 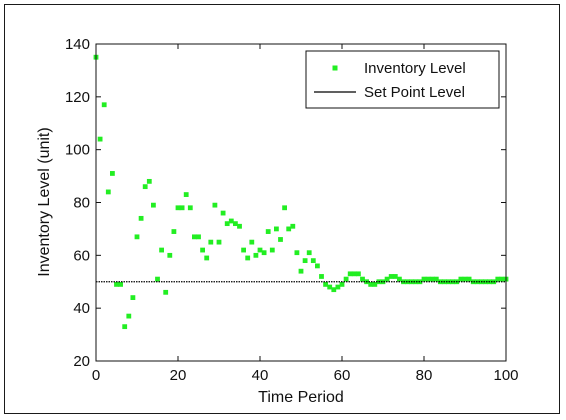 What do you see at coordinates (81, 255) in the screenshot?
I see `y-tick-label: 60` at bounding box center [81, 255].